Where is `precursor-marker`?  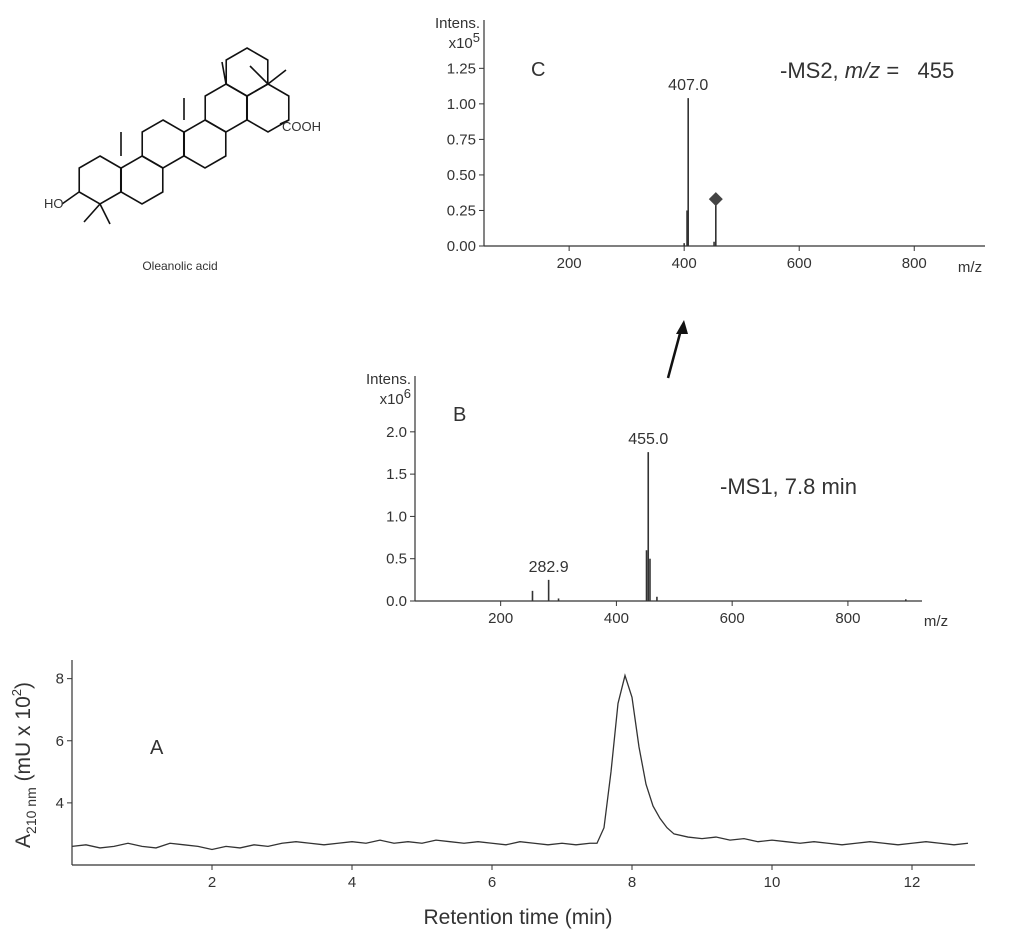 precursor-marker is located at coordinates (715, 199).